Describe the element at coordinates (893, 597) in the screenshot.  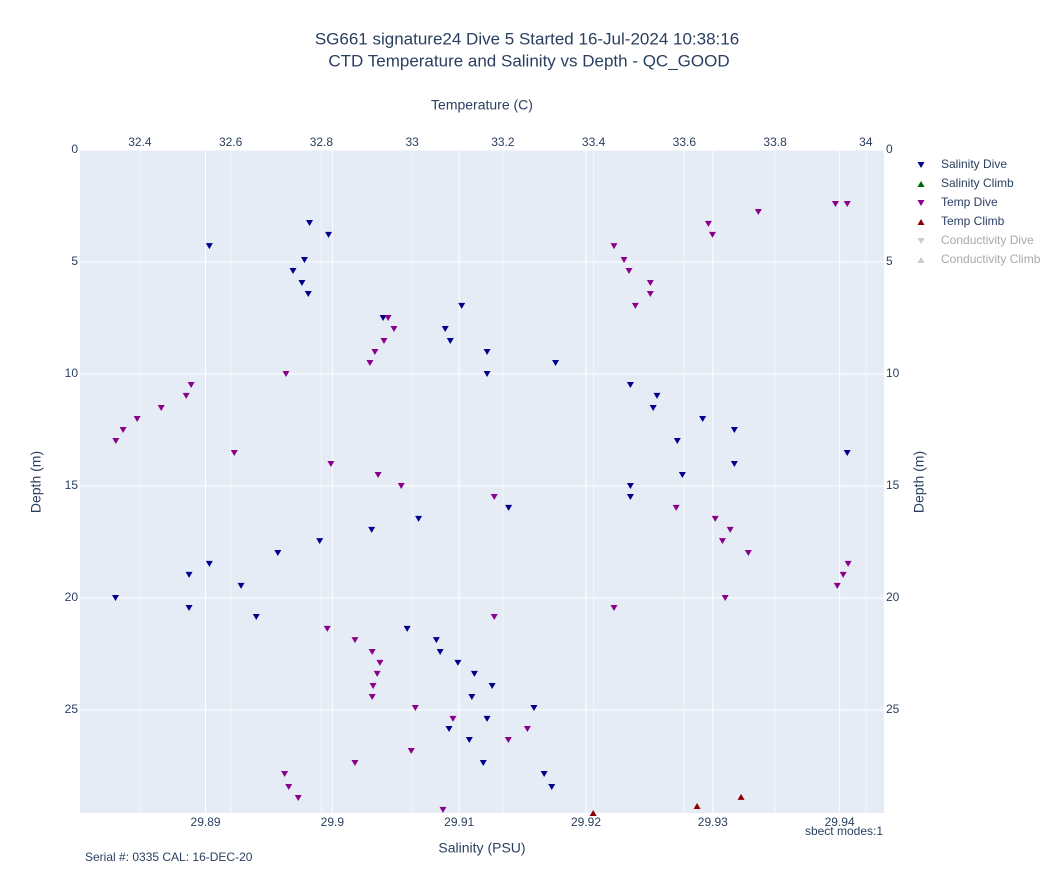
I see `y2-tick-label: 20` at that location.